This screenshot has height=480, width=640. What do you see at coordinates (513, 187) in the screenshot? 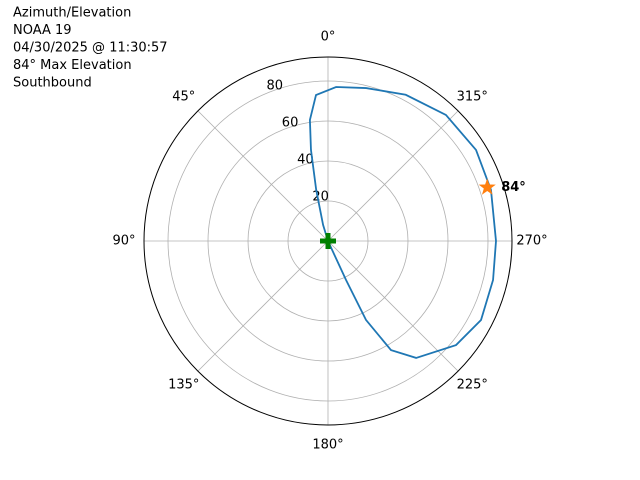
I see `max-elevation-label: 84°` at bounding box center [513, 187].